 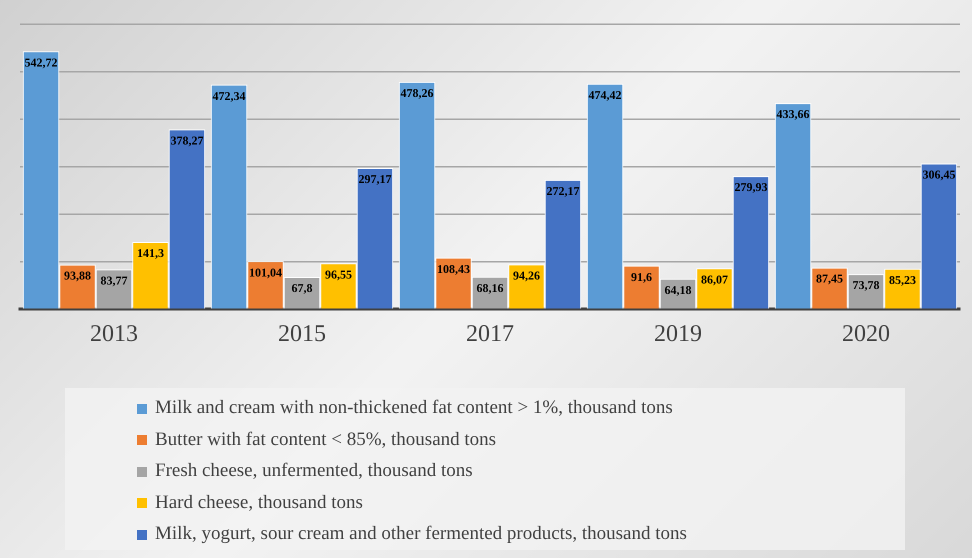 What do you see at coordinates (751, 187) in the screenshot?
I see `data-label: 279,93` at bounding box center [751, 187].